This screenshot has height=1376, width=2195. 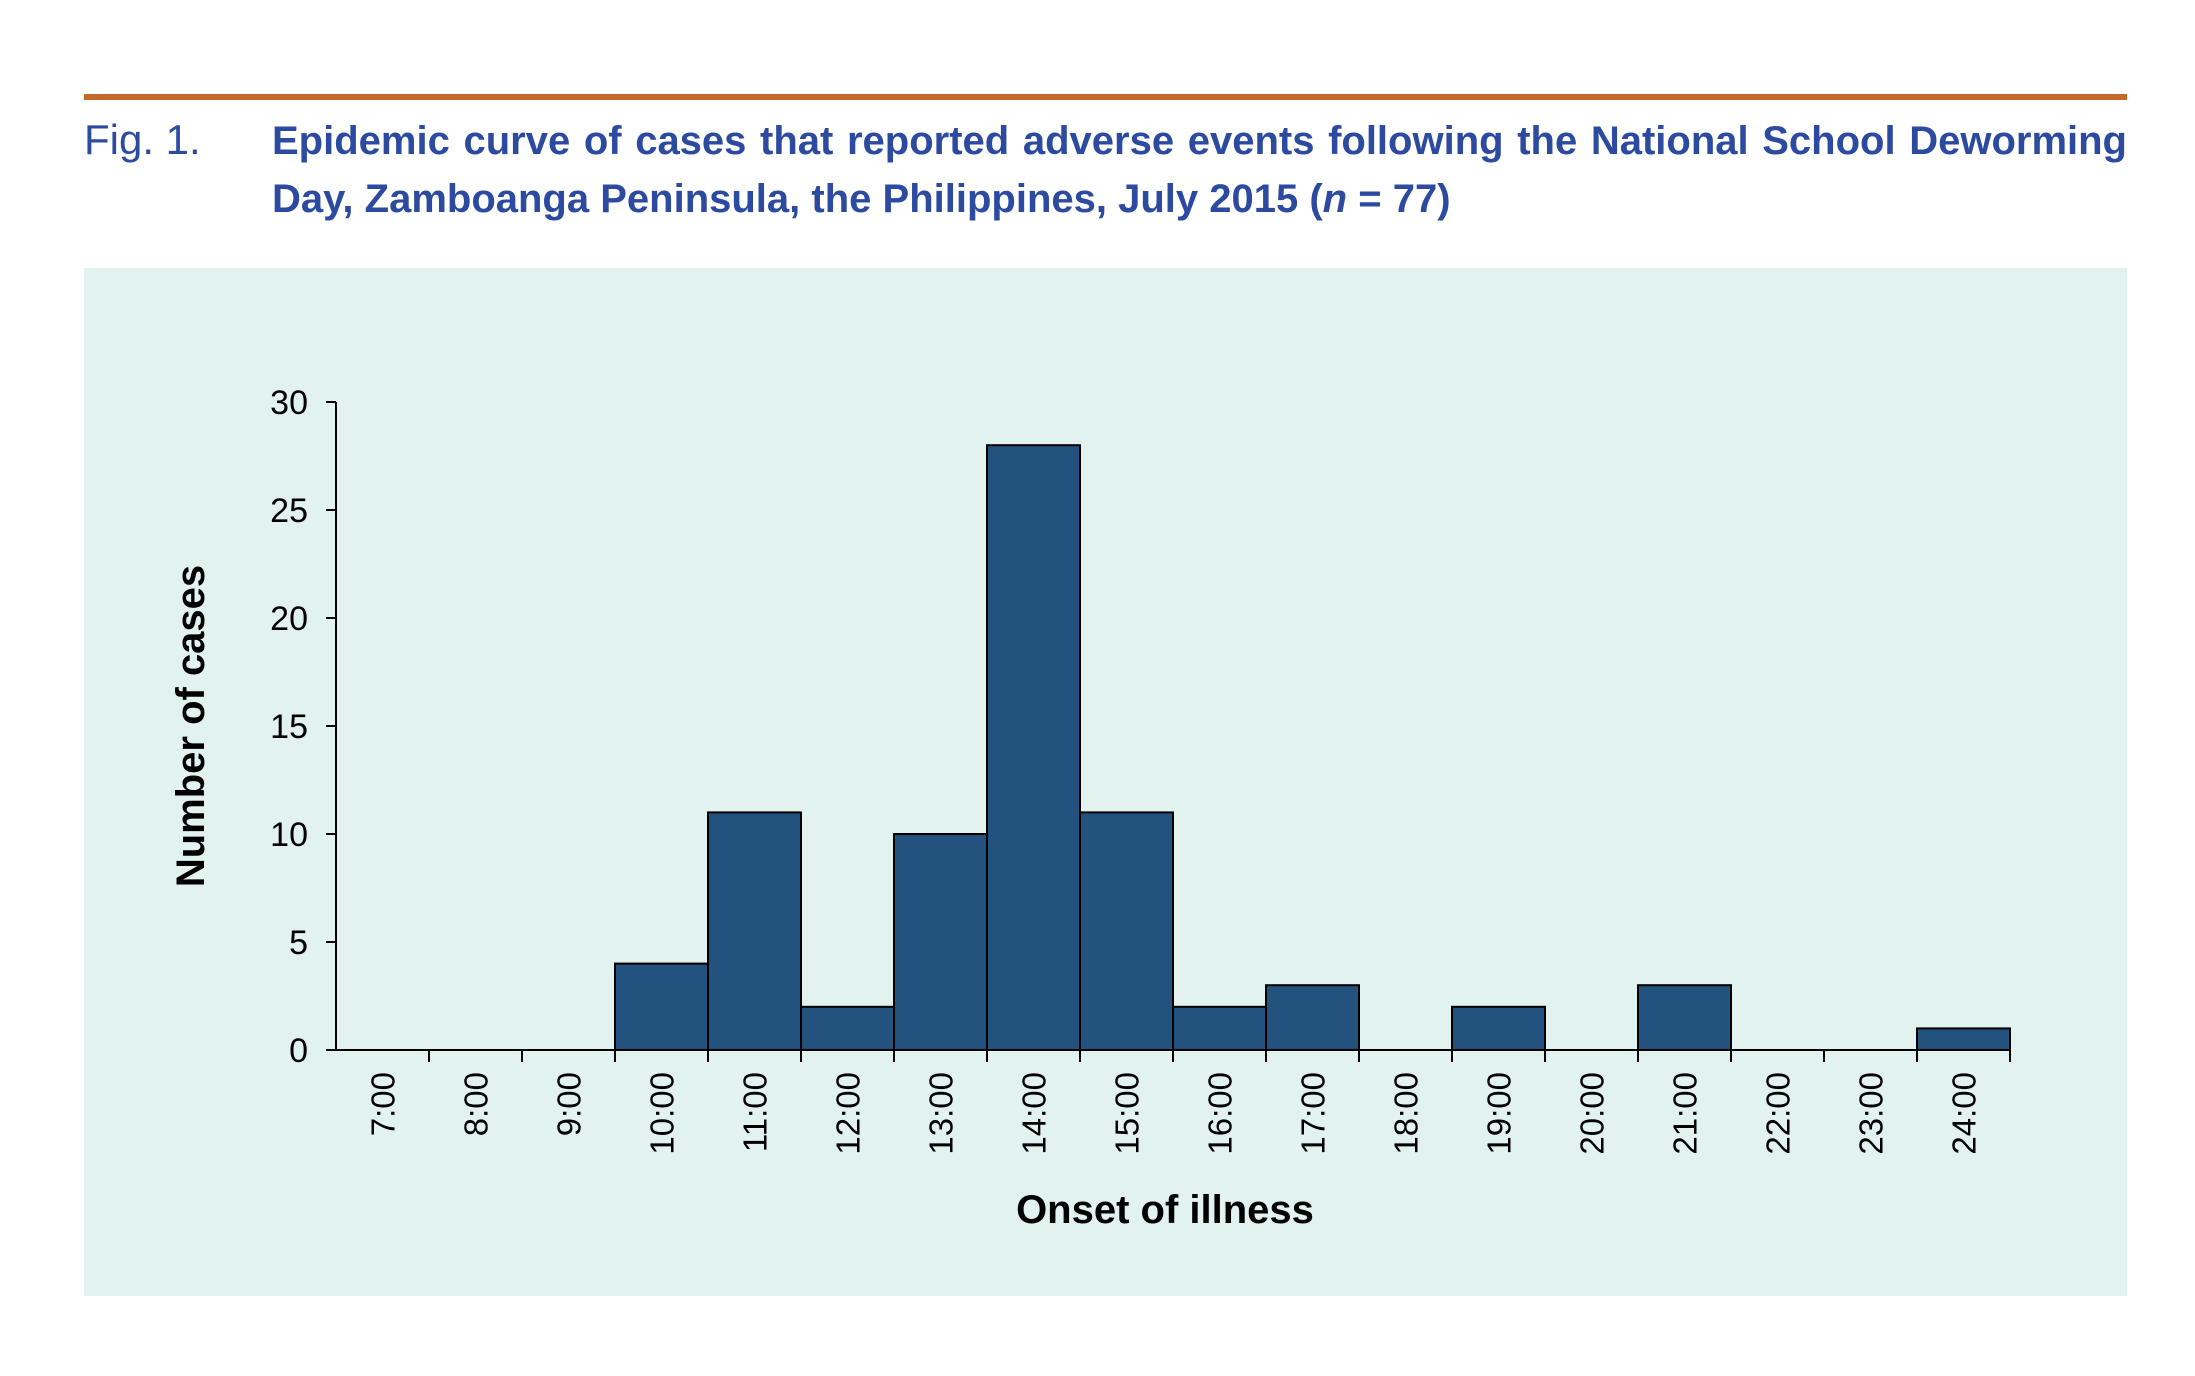 I want to click on x-tick-label: 11:00, so click(x=755, y=1112).